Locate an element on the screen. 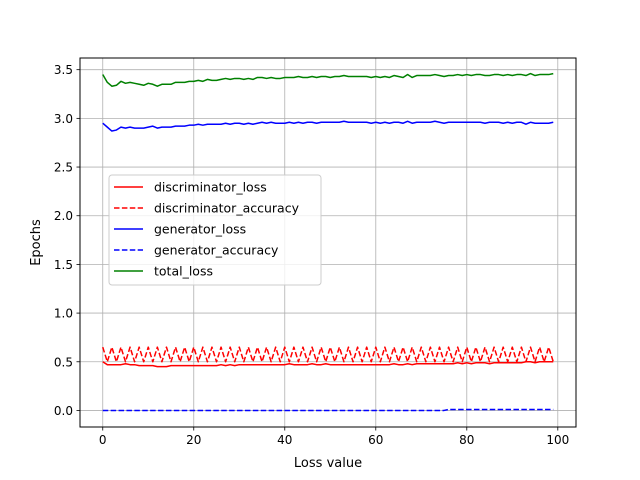 The image size is (640, 480). y-tick-label: 2.0 is located at coordinates (63, 216).